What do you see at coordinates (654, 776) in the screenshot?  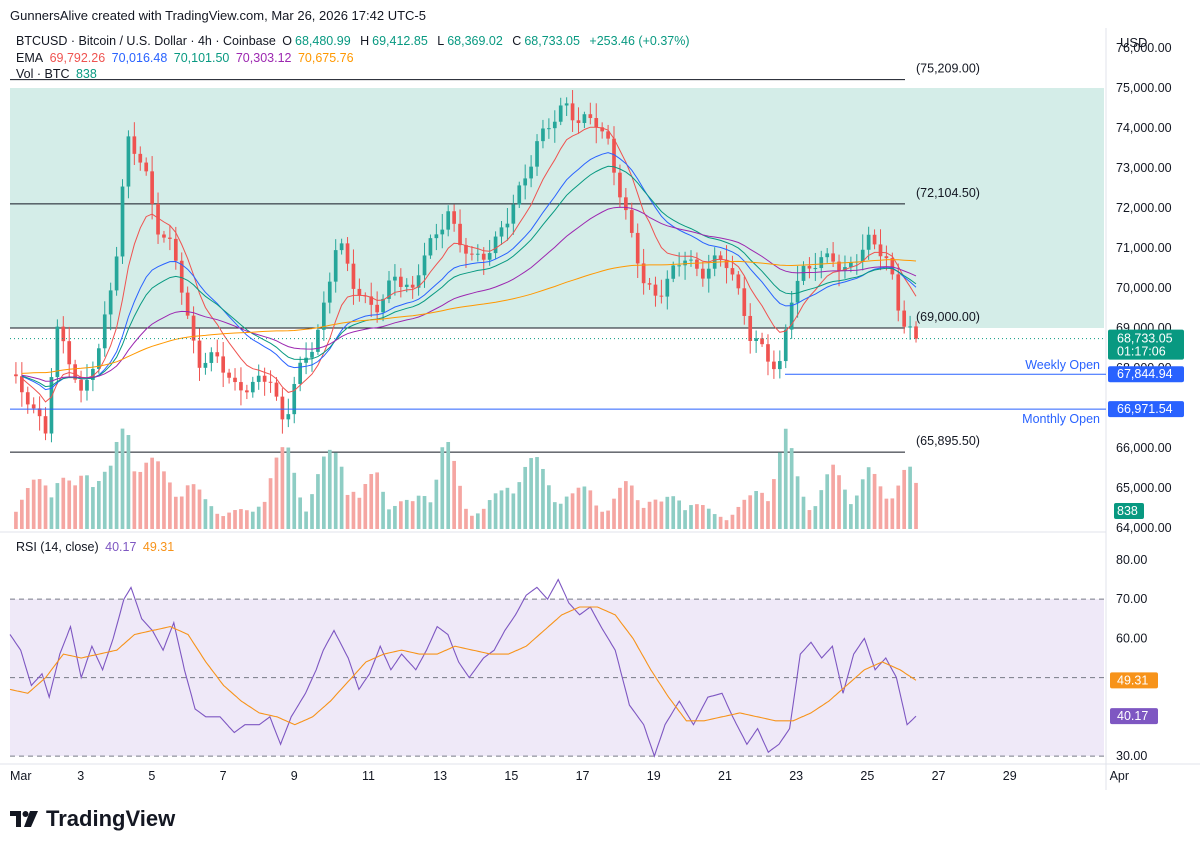 I see `time-tick-label: 19` at bounding box center [654, 776].